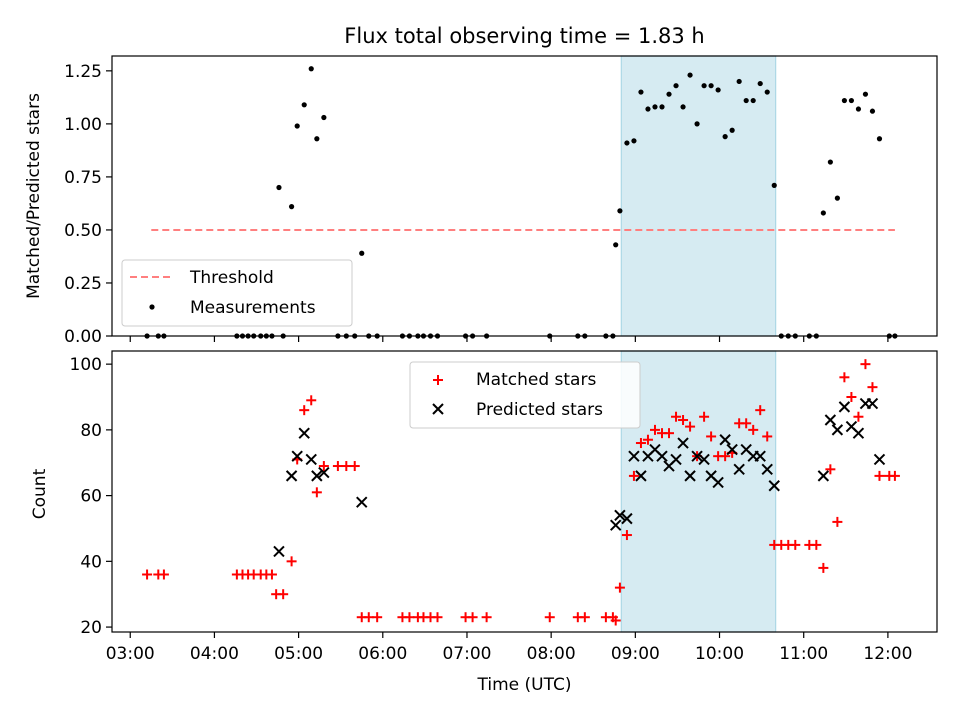 The image size is (960, 720). I want to click on y-tick-label: 1.00, so click(83, 125).